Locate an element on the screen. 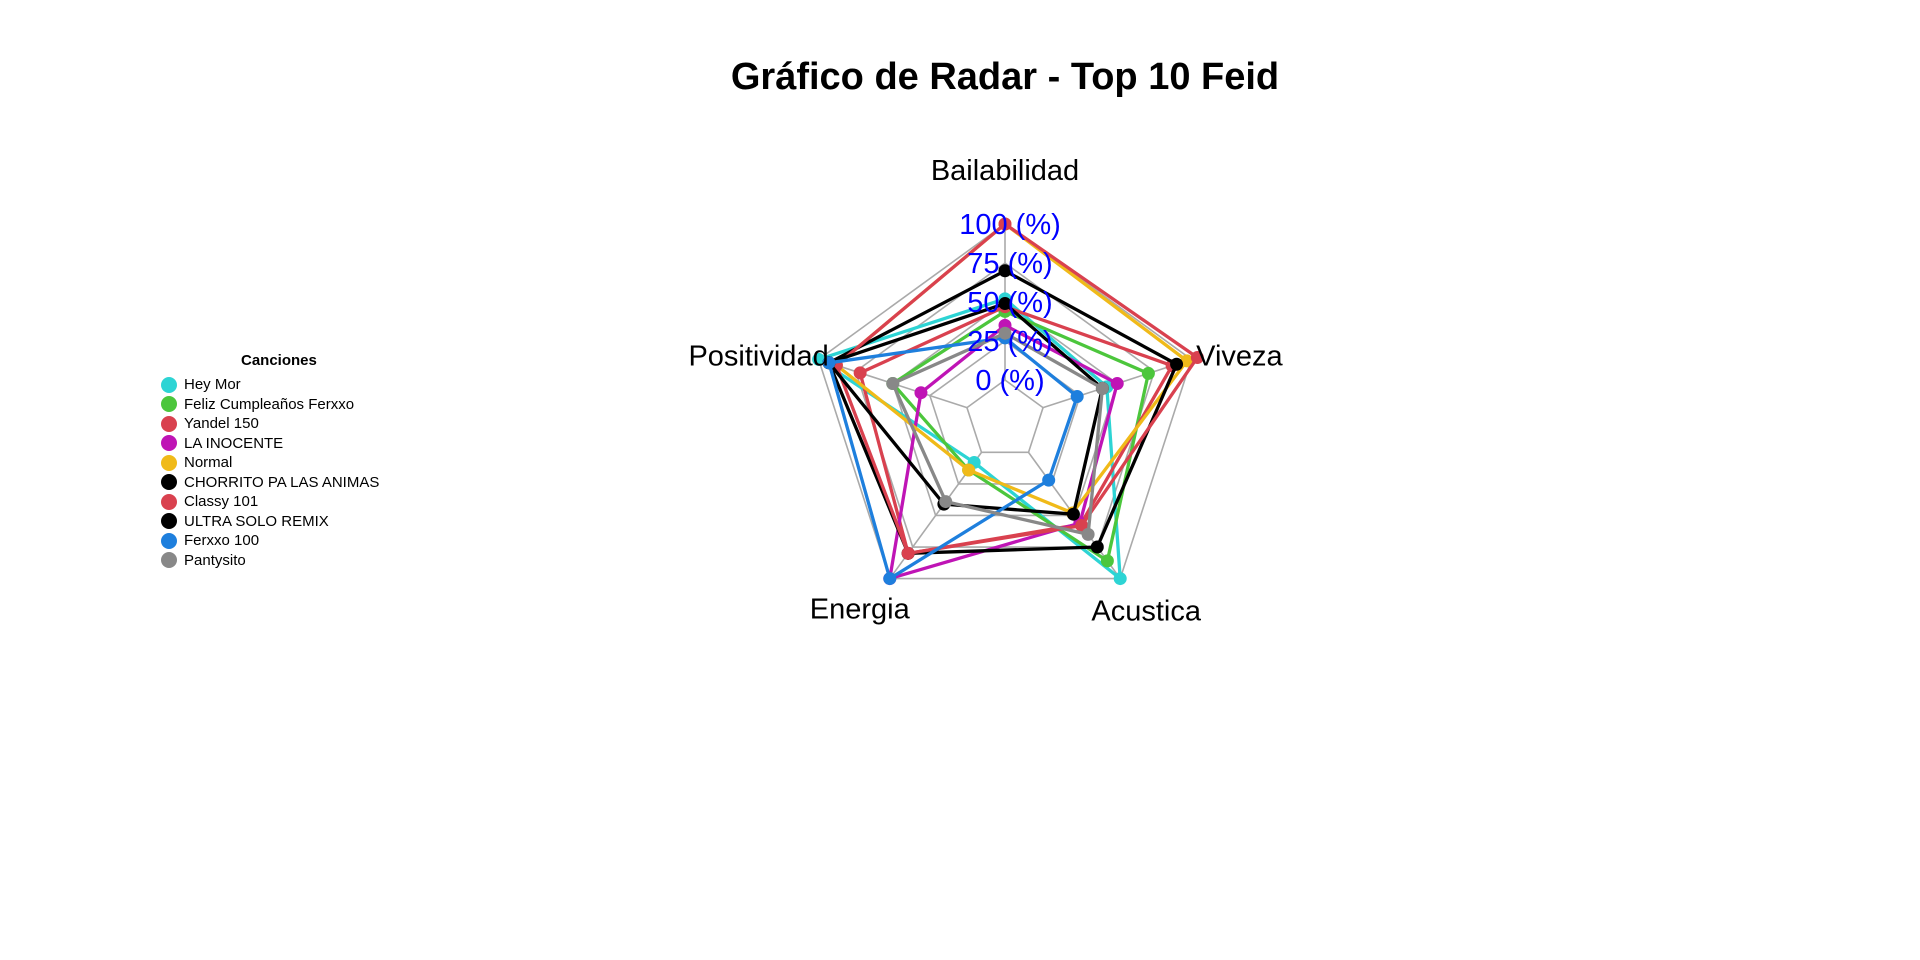  legend-label: ULTRA SOLO REMIX is located at coordinates (256, 521).